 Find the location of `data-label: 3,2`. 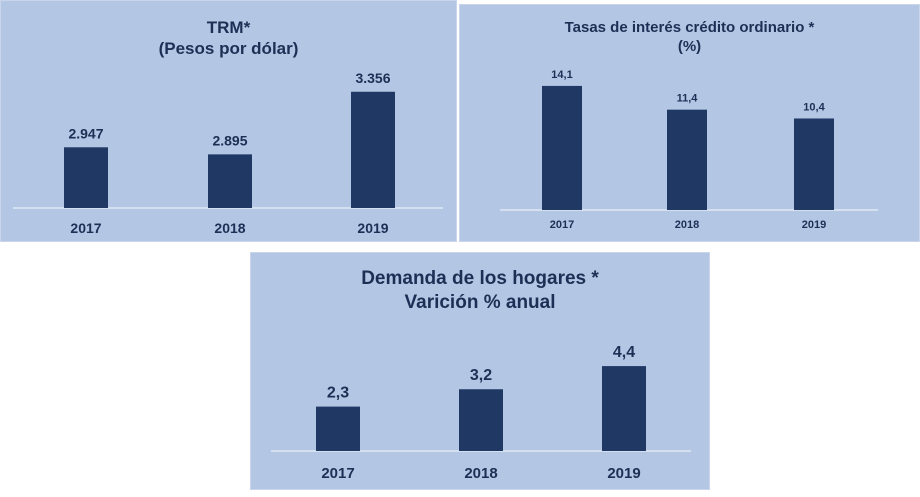

data-label: 3,2 is located at coordinates (481, 375).